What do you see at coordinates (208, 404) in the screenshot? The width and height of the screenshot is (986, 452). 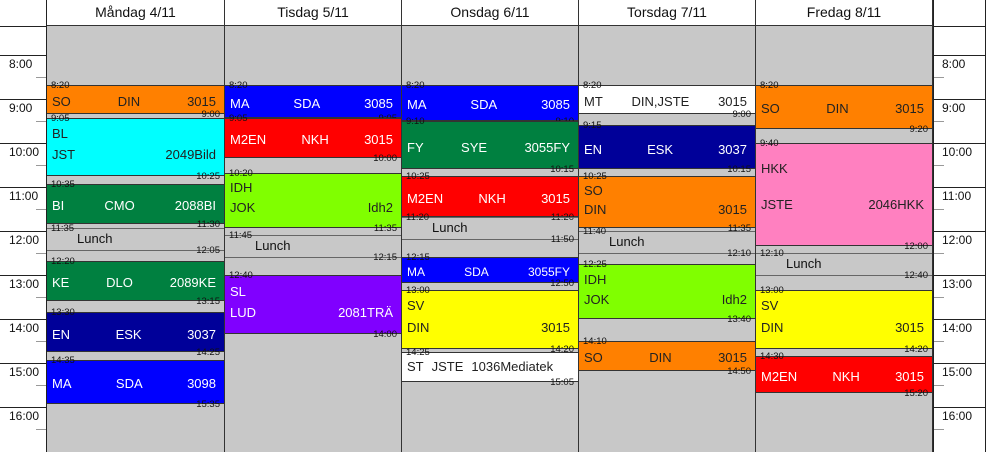 I see `lesson-end-time: 15:35` at bounding box center [208, 404].